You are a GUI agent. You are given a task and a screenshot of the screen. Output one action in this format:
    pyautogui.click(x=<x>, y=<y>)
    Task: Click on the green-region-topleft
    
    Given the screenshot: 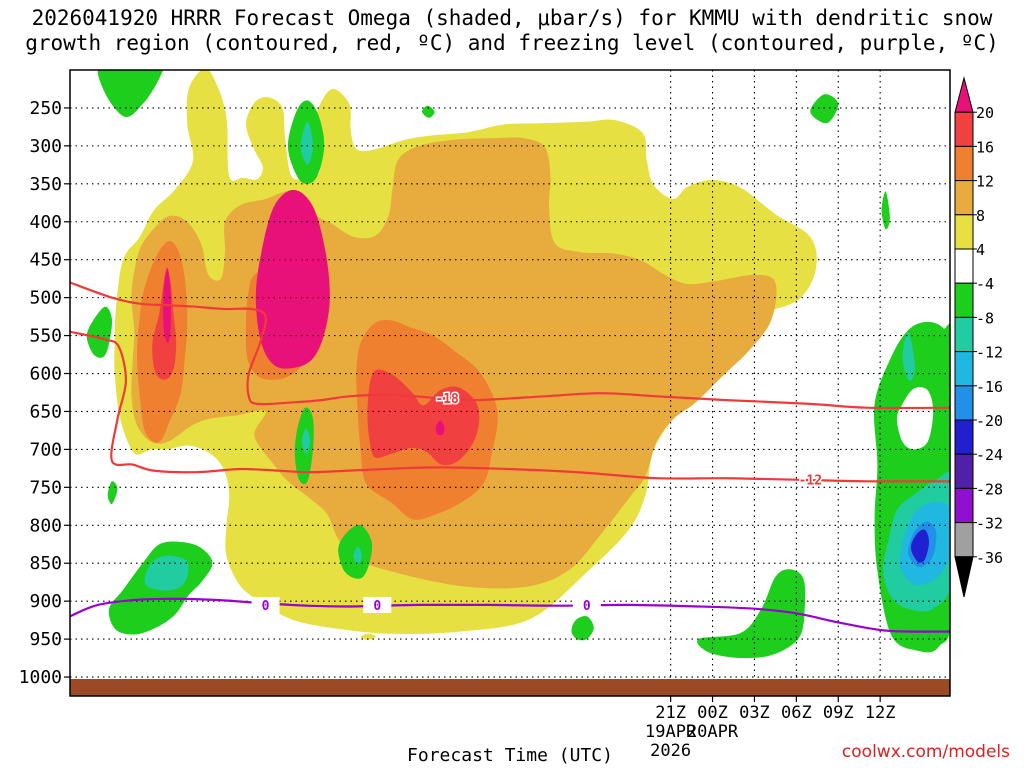 What is the action you would take?
    pyautogui.click(x=130, y=94)
    